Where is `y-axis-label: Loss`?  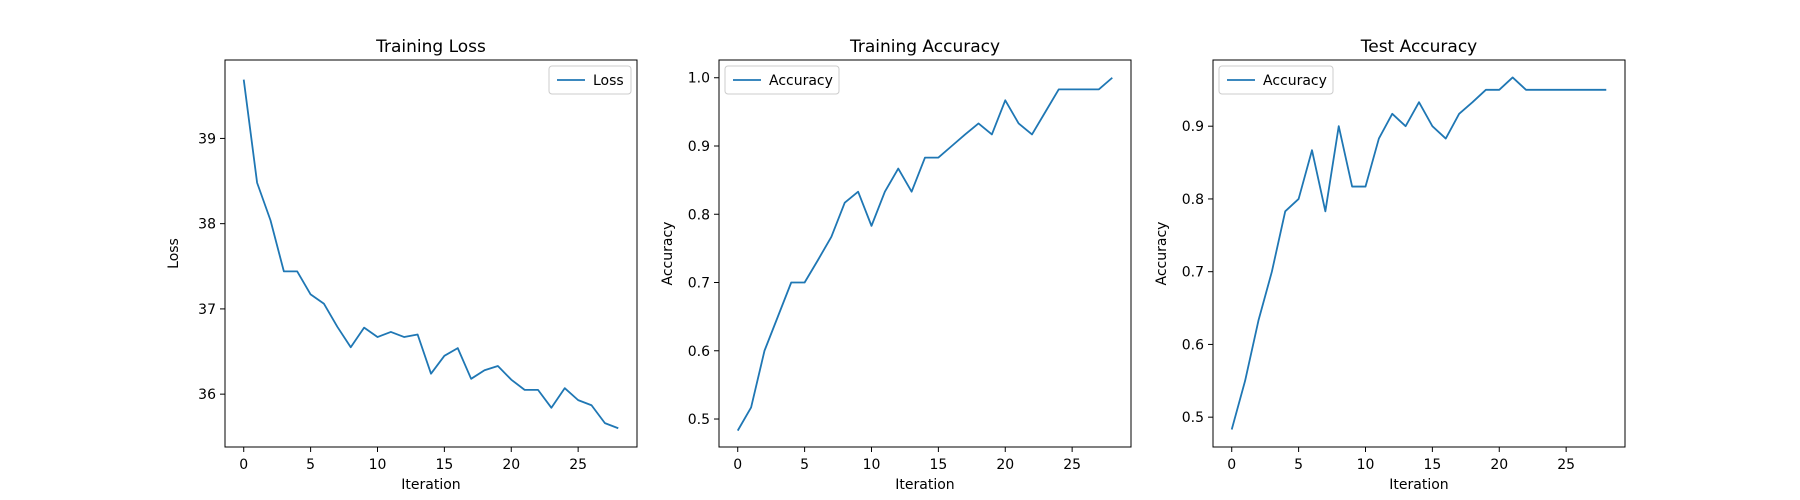 y-axis-label: Loss is located at coordinates (174, 253).